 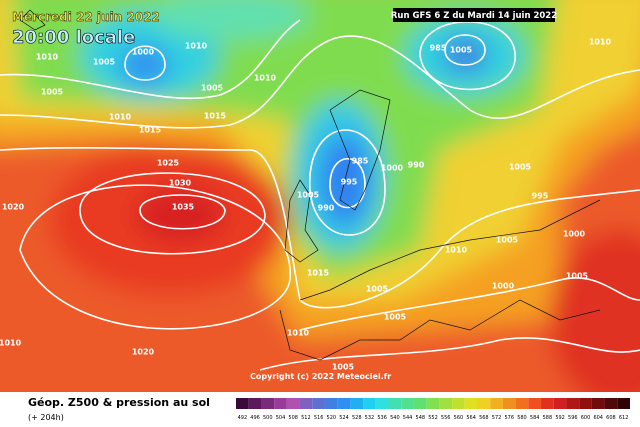 I want to click on scale-label: 608, so click(x=611, y=418).